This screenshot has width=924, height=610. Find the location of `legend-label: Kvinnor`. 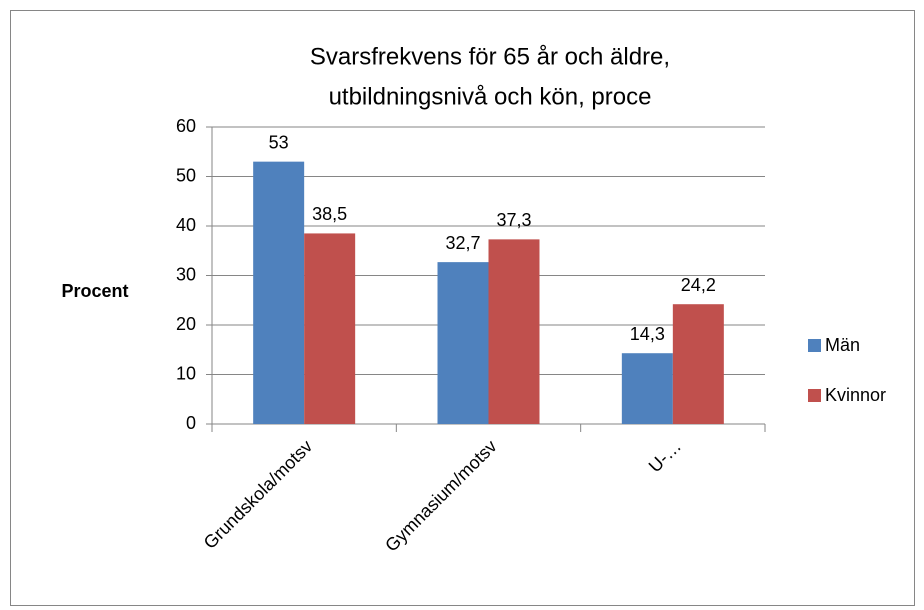

legend-label: Kvinnor is located at coordinates (855, 395).